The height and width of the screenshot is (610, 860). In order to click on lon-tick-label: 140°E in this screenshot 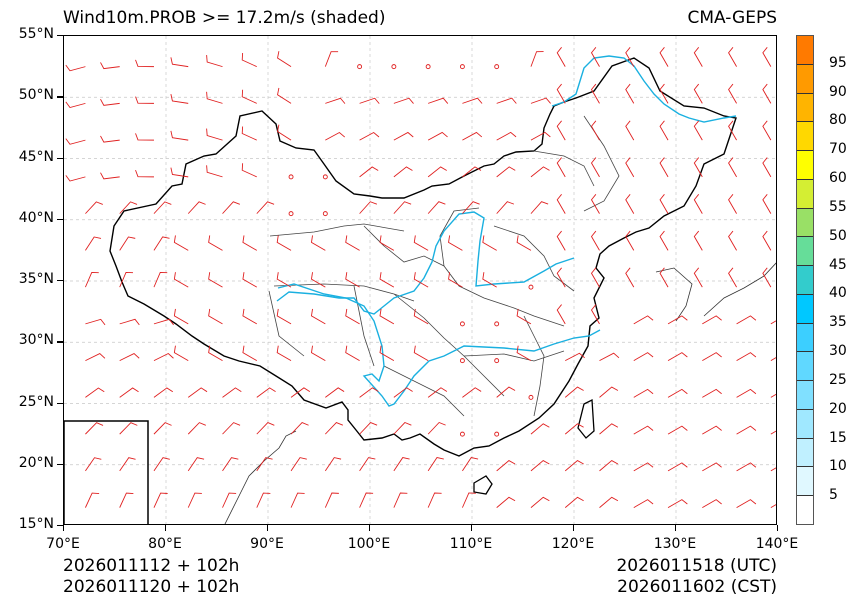, I will do `click(777, 544)`.